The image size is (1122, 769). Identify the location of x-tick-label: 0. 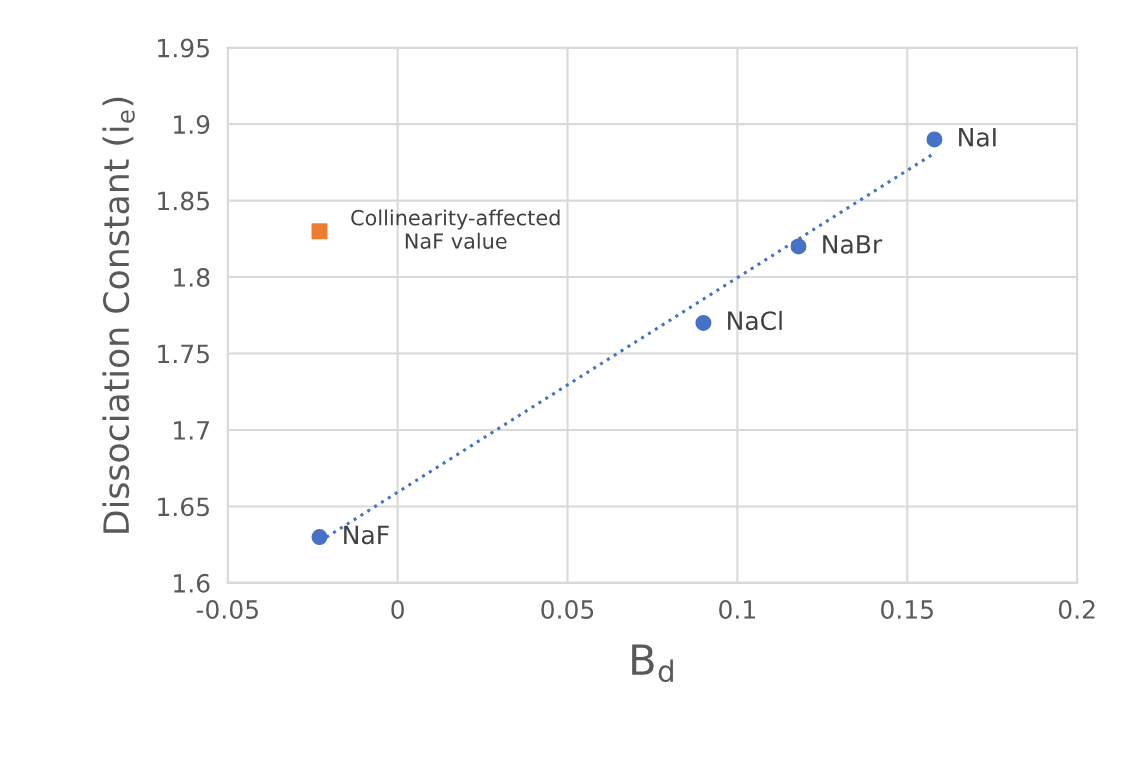
(397, 609).